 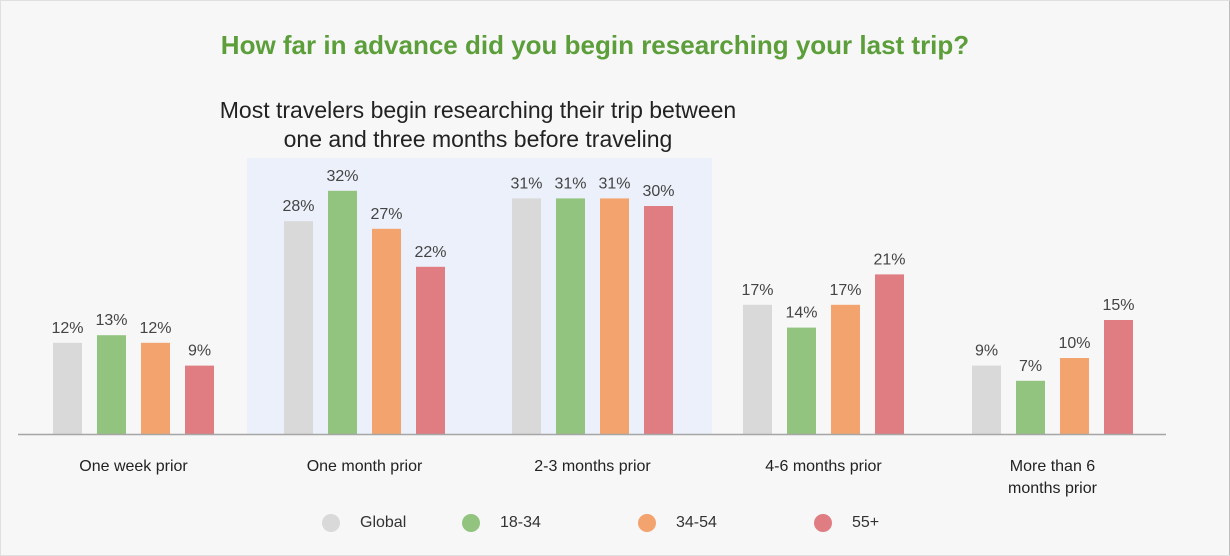 I want to click on category-label: One month prior, so click(x=365, y=466).